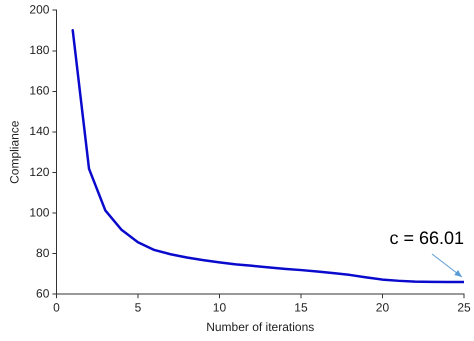 The image size is (474, 341). Describe the element at coordinates (15, 152) in the screenshot. I see `y-axis-title: Compliance` at that location.